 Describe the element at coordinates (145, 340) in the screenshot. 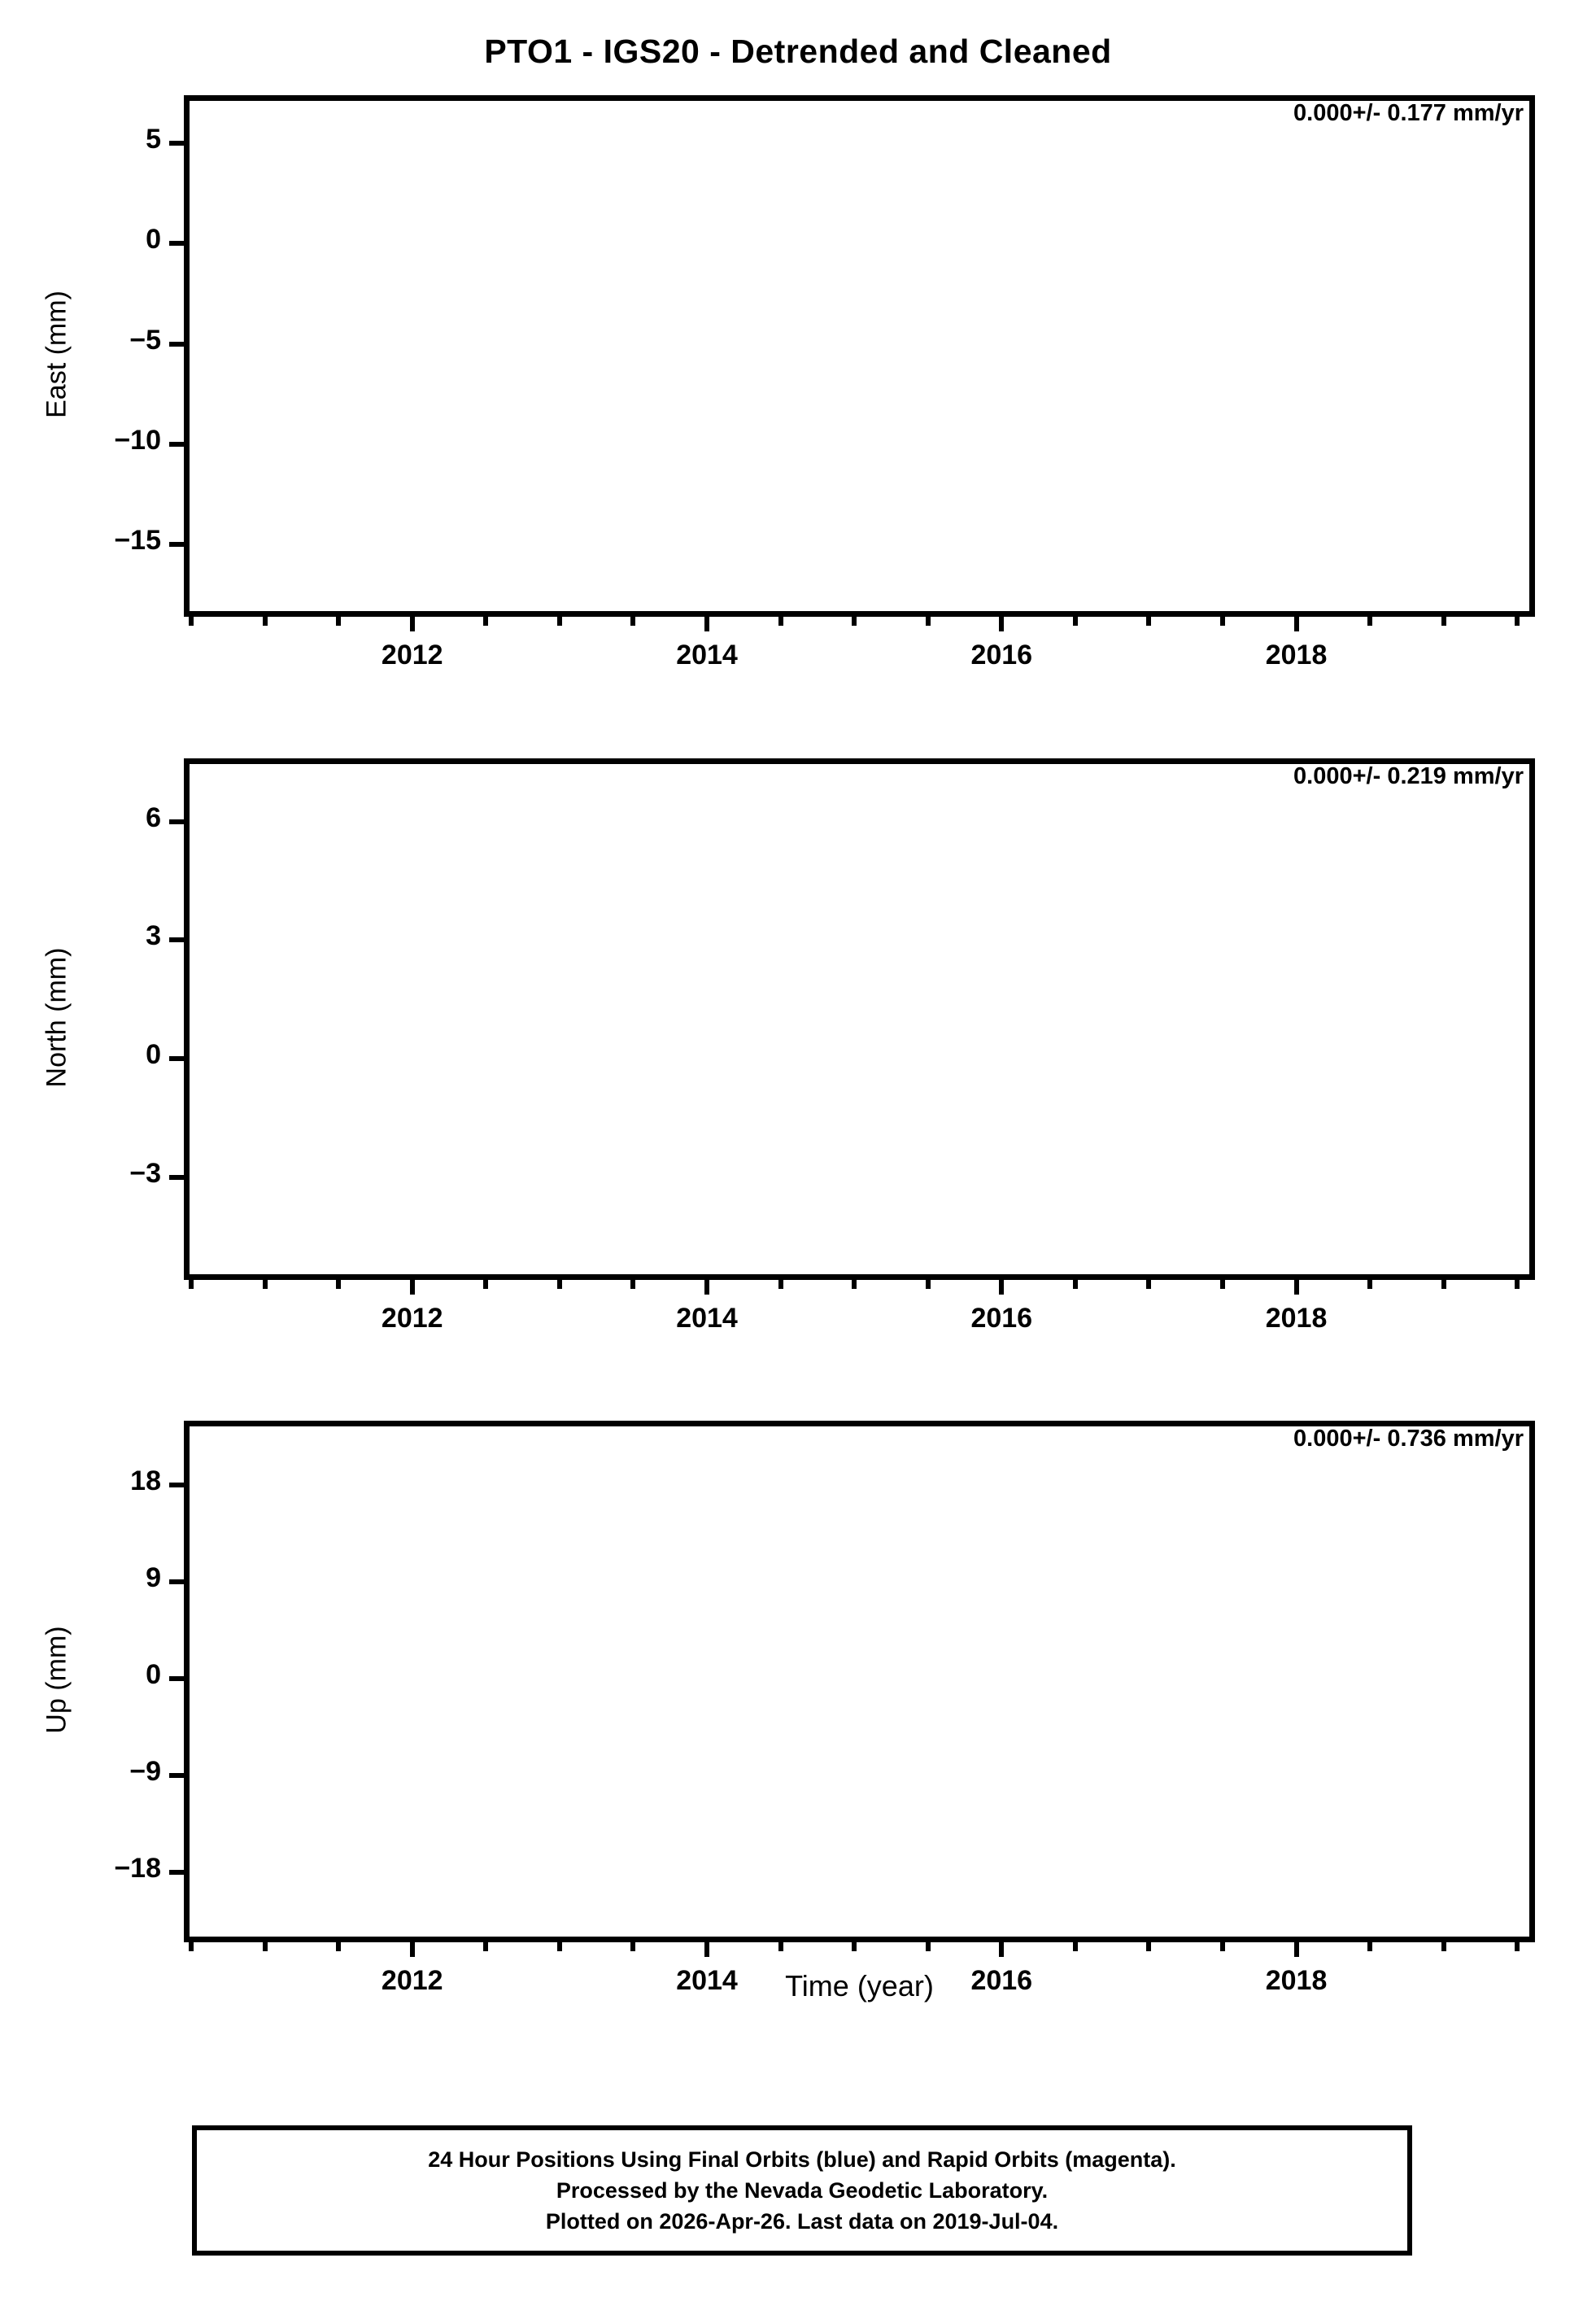

I see `y-tick-label-east-2: −5` at that location.